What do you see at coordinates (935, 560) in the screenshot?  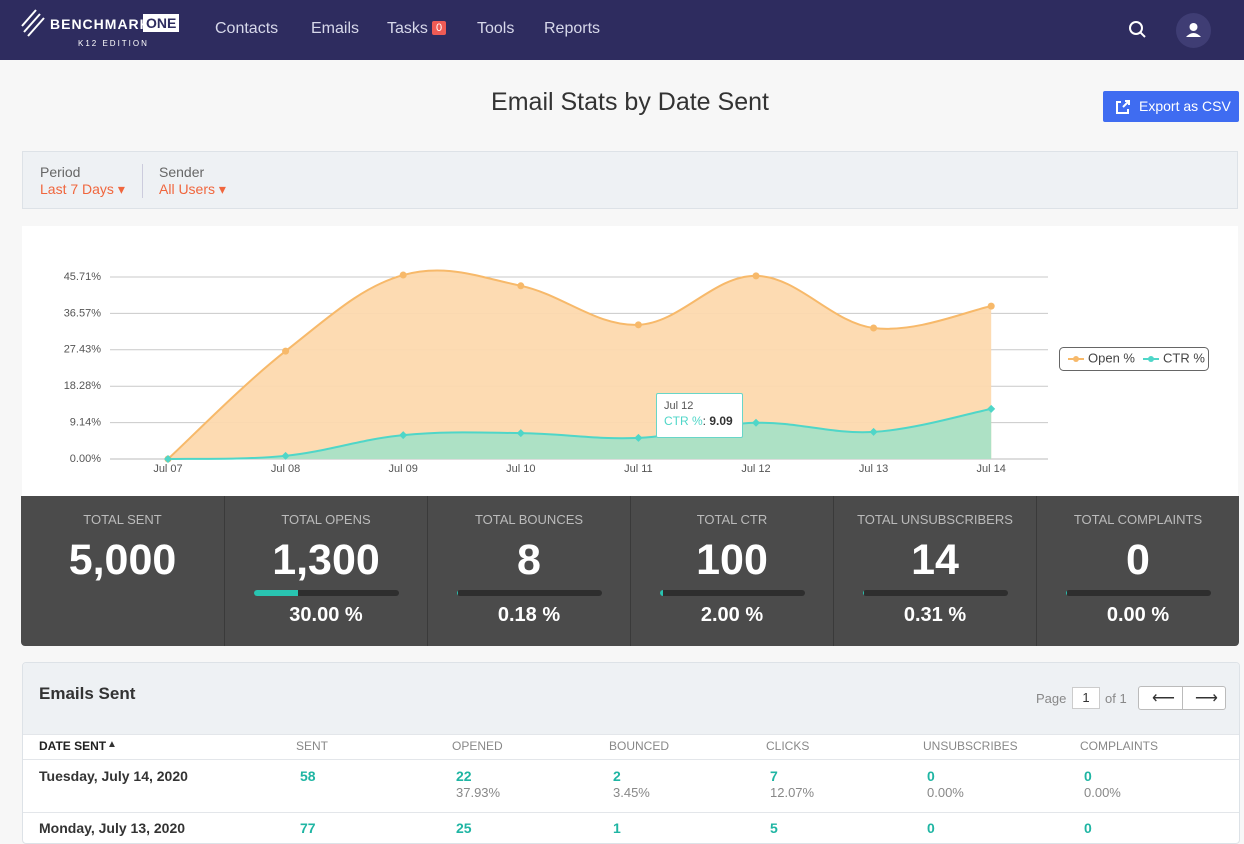 I see `stat-value: 14` at bounding box center [935, 560].